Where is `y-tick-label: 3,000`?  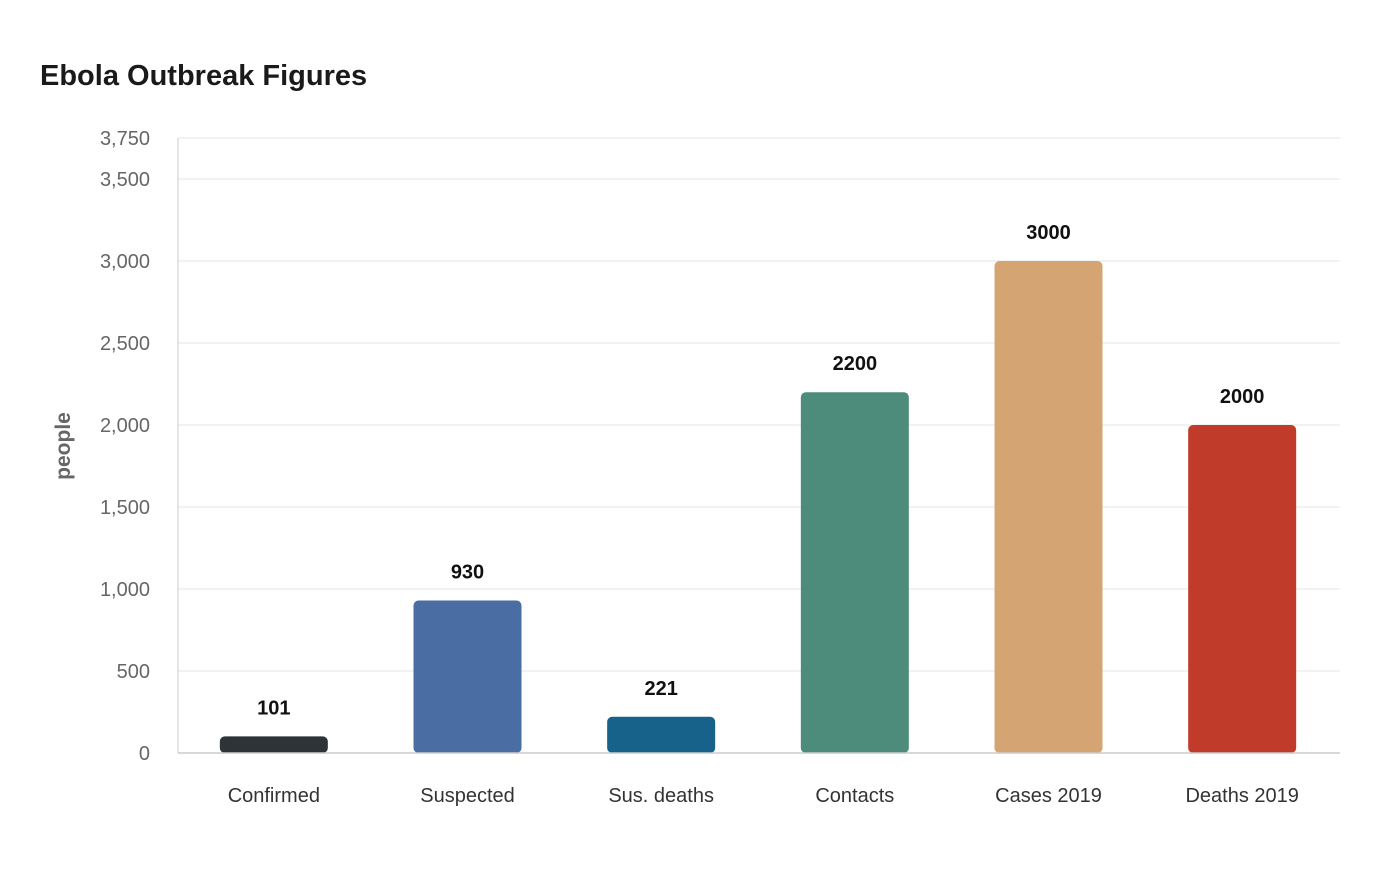 y-tick-label: 3,000 is located at coordinates (125, 262).